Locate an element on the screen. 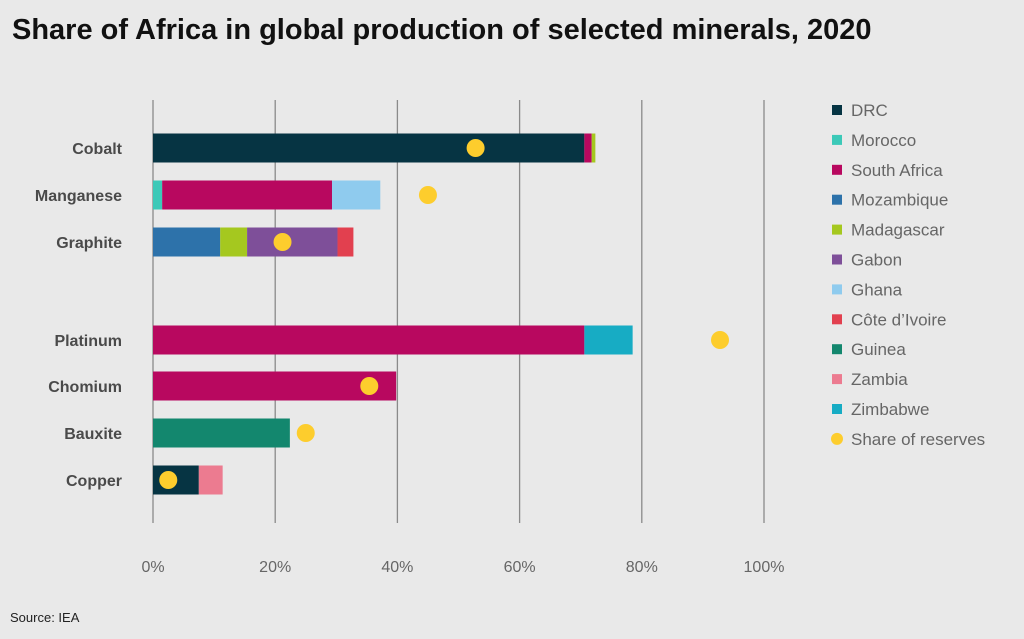  x-tick-label: 40% is located at coordinates (397, 567).